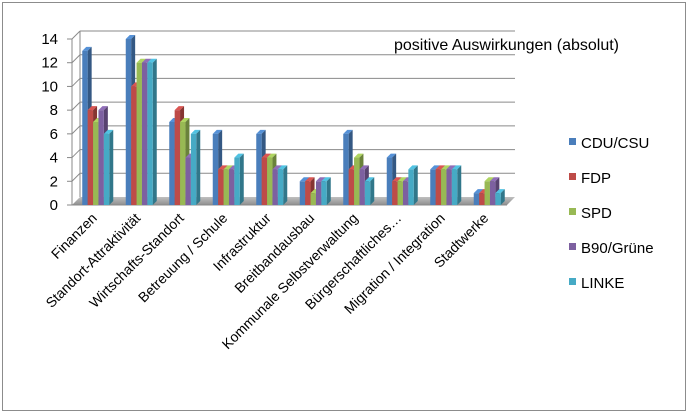  I want to click on legend-item: CDU/CSU, so click(609, 143).